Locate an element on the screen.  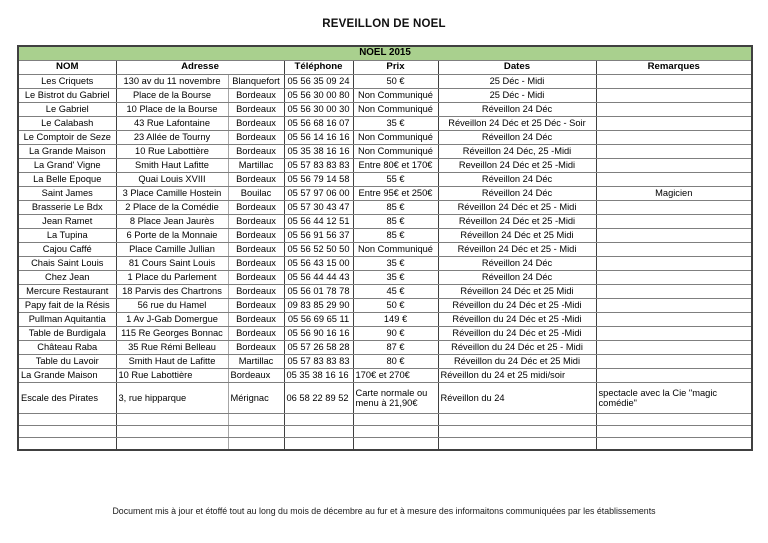
cell-adresse: 10 Rue Labottière is located at coordinates (172, 151).